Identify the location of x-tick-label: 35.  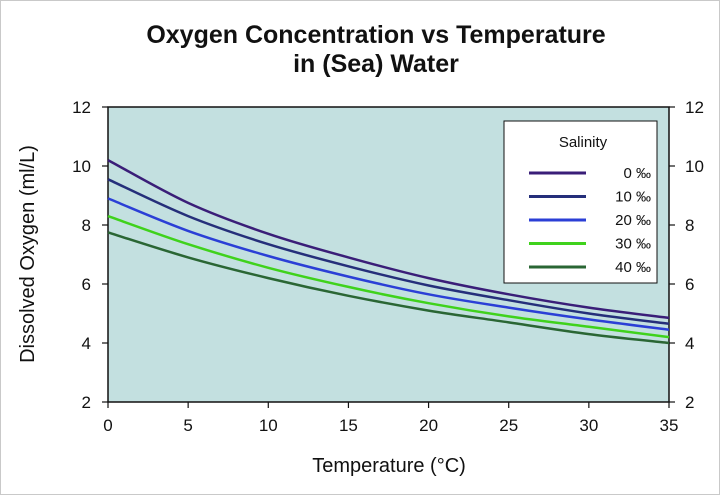
(669, 425).